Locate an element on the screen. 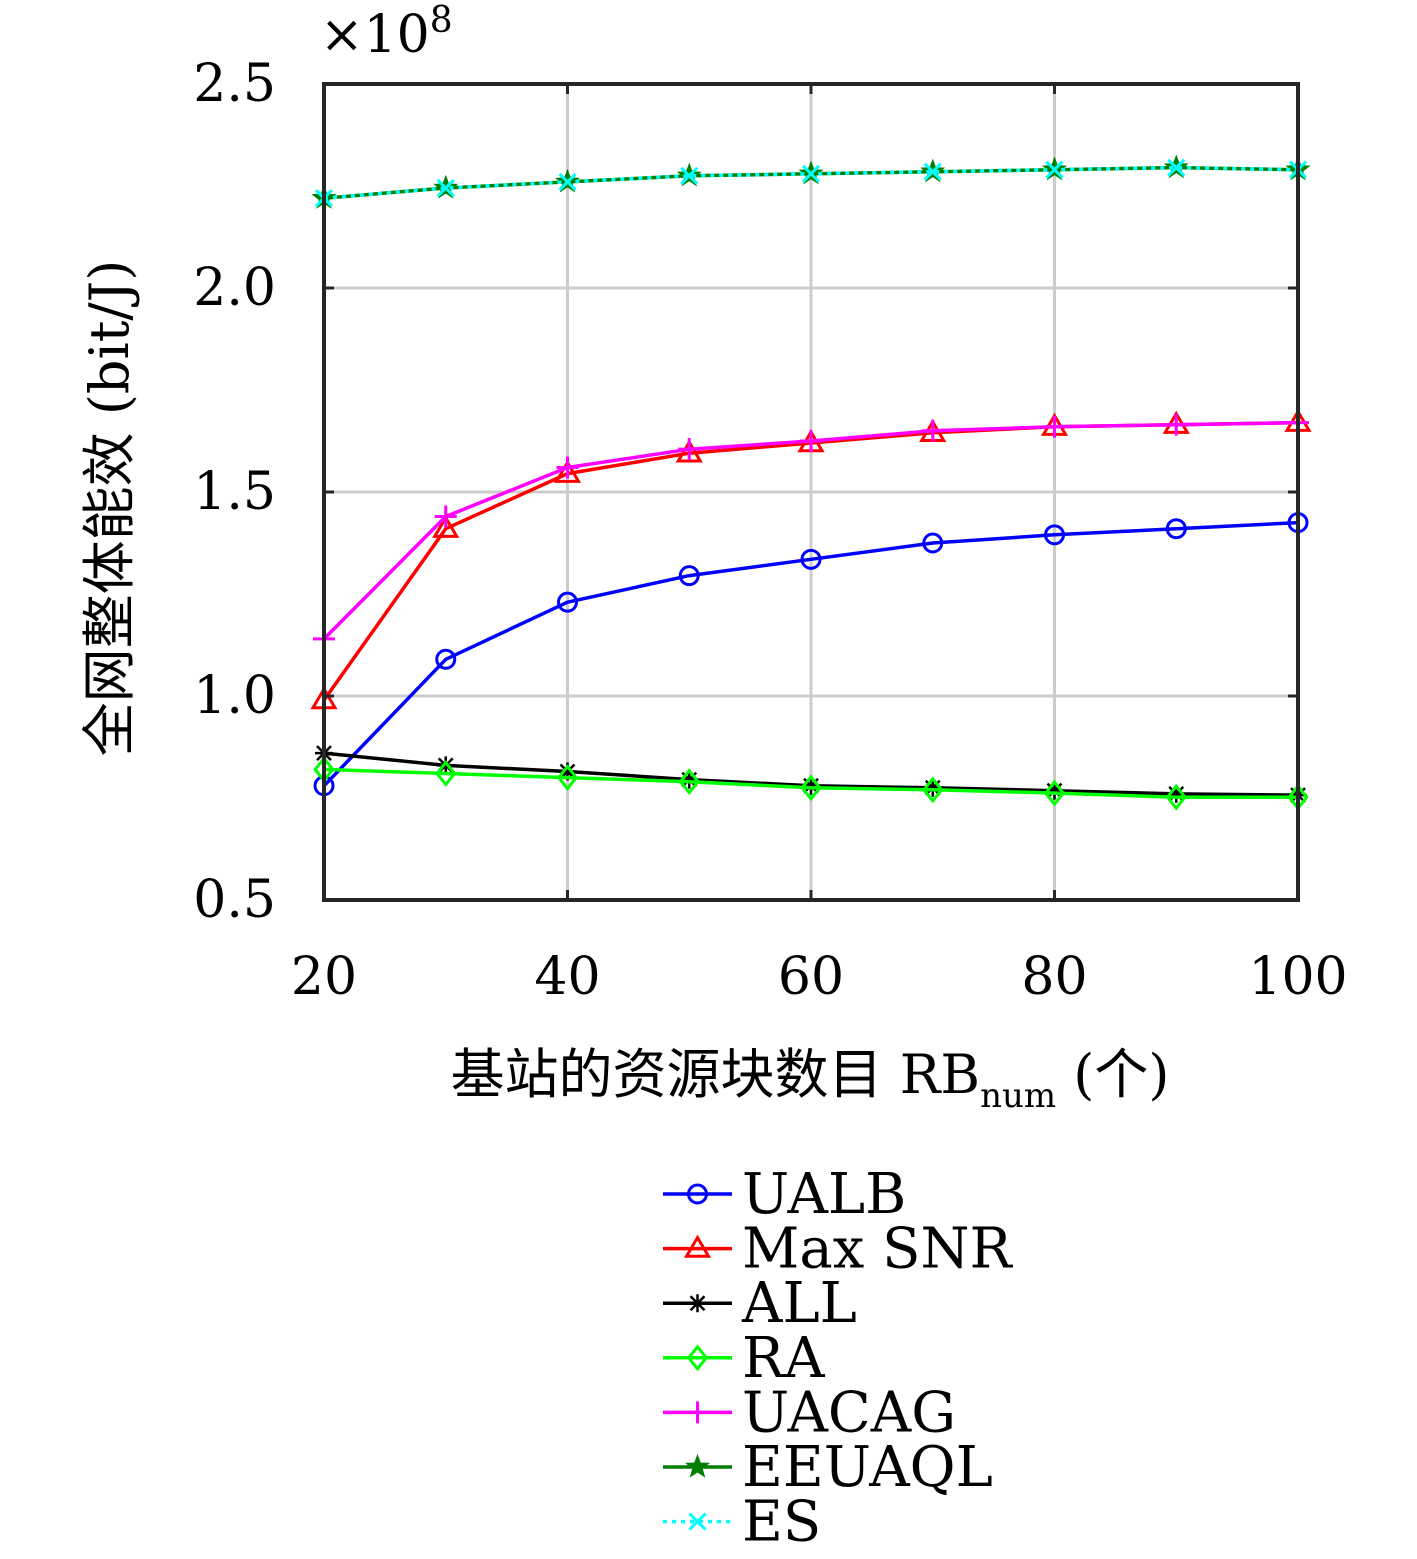  x-axis-label-unit: (个) is located at coordinates (1112, 1074).